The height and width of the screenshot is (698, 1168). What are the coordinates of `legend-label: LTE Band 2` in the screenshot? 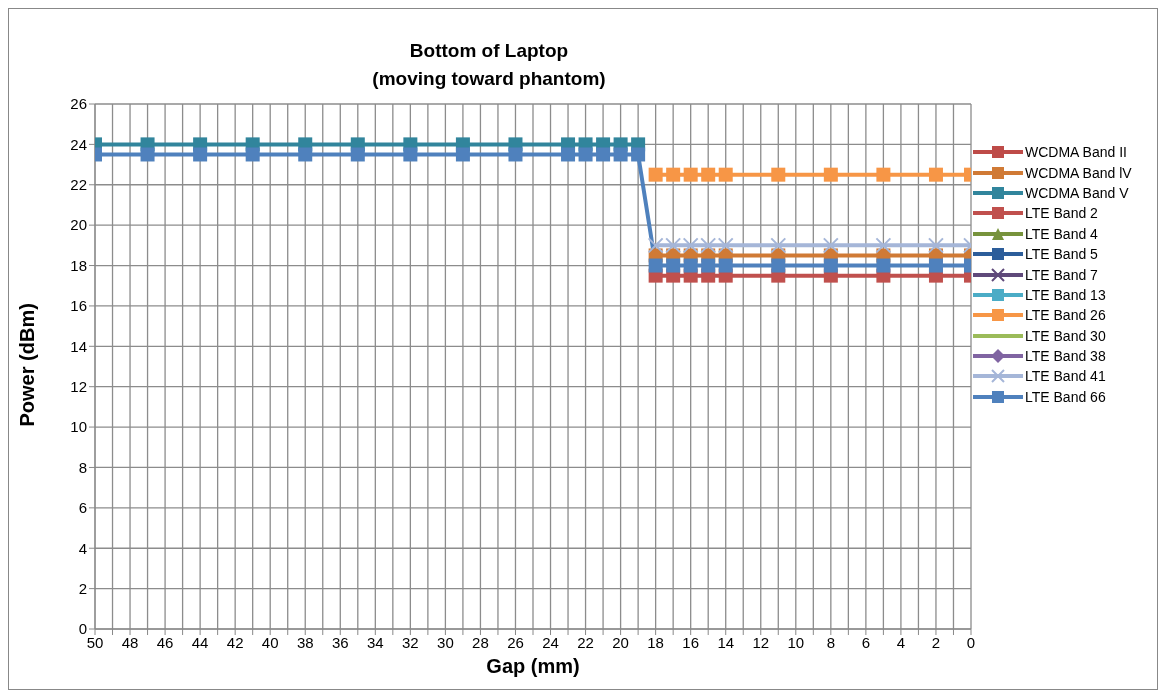 It's located at (1061, 213).